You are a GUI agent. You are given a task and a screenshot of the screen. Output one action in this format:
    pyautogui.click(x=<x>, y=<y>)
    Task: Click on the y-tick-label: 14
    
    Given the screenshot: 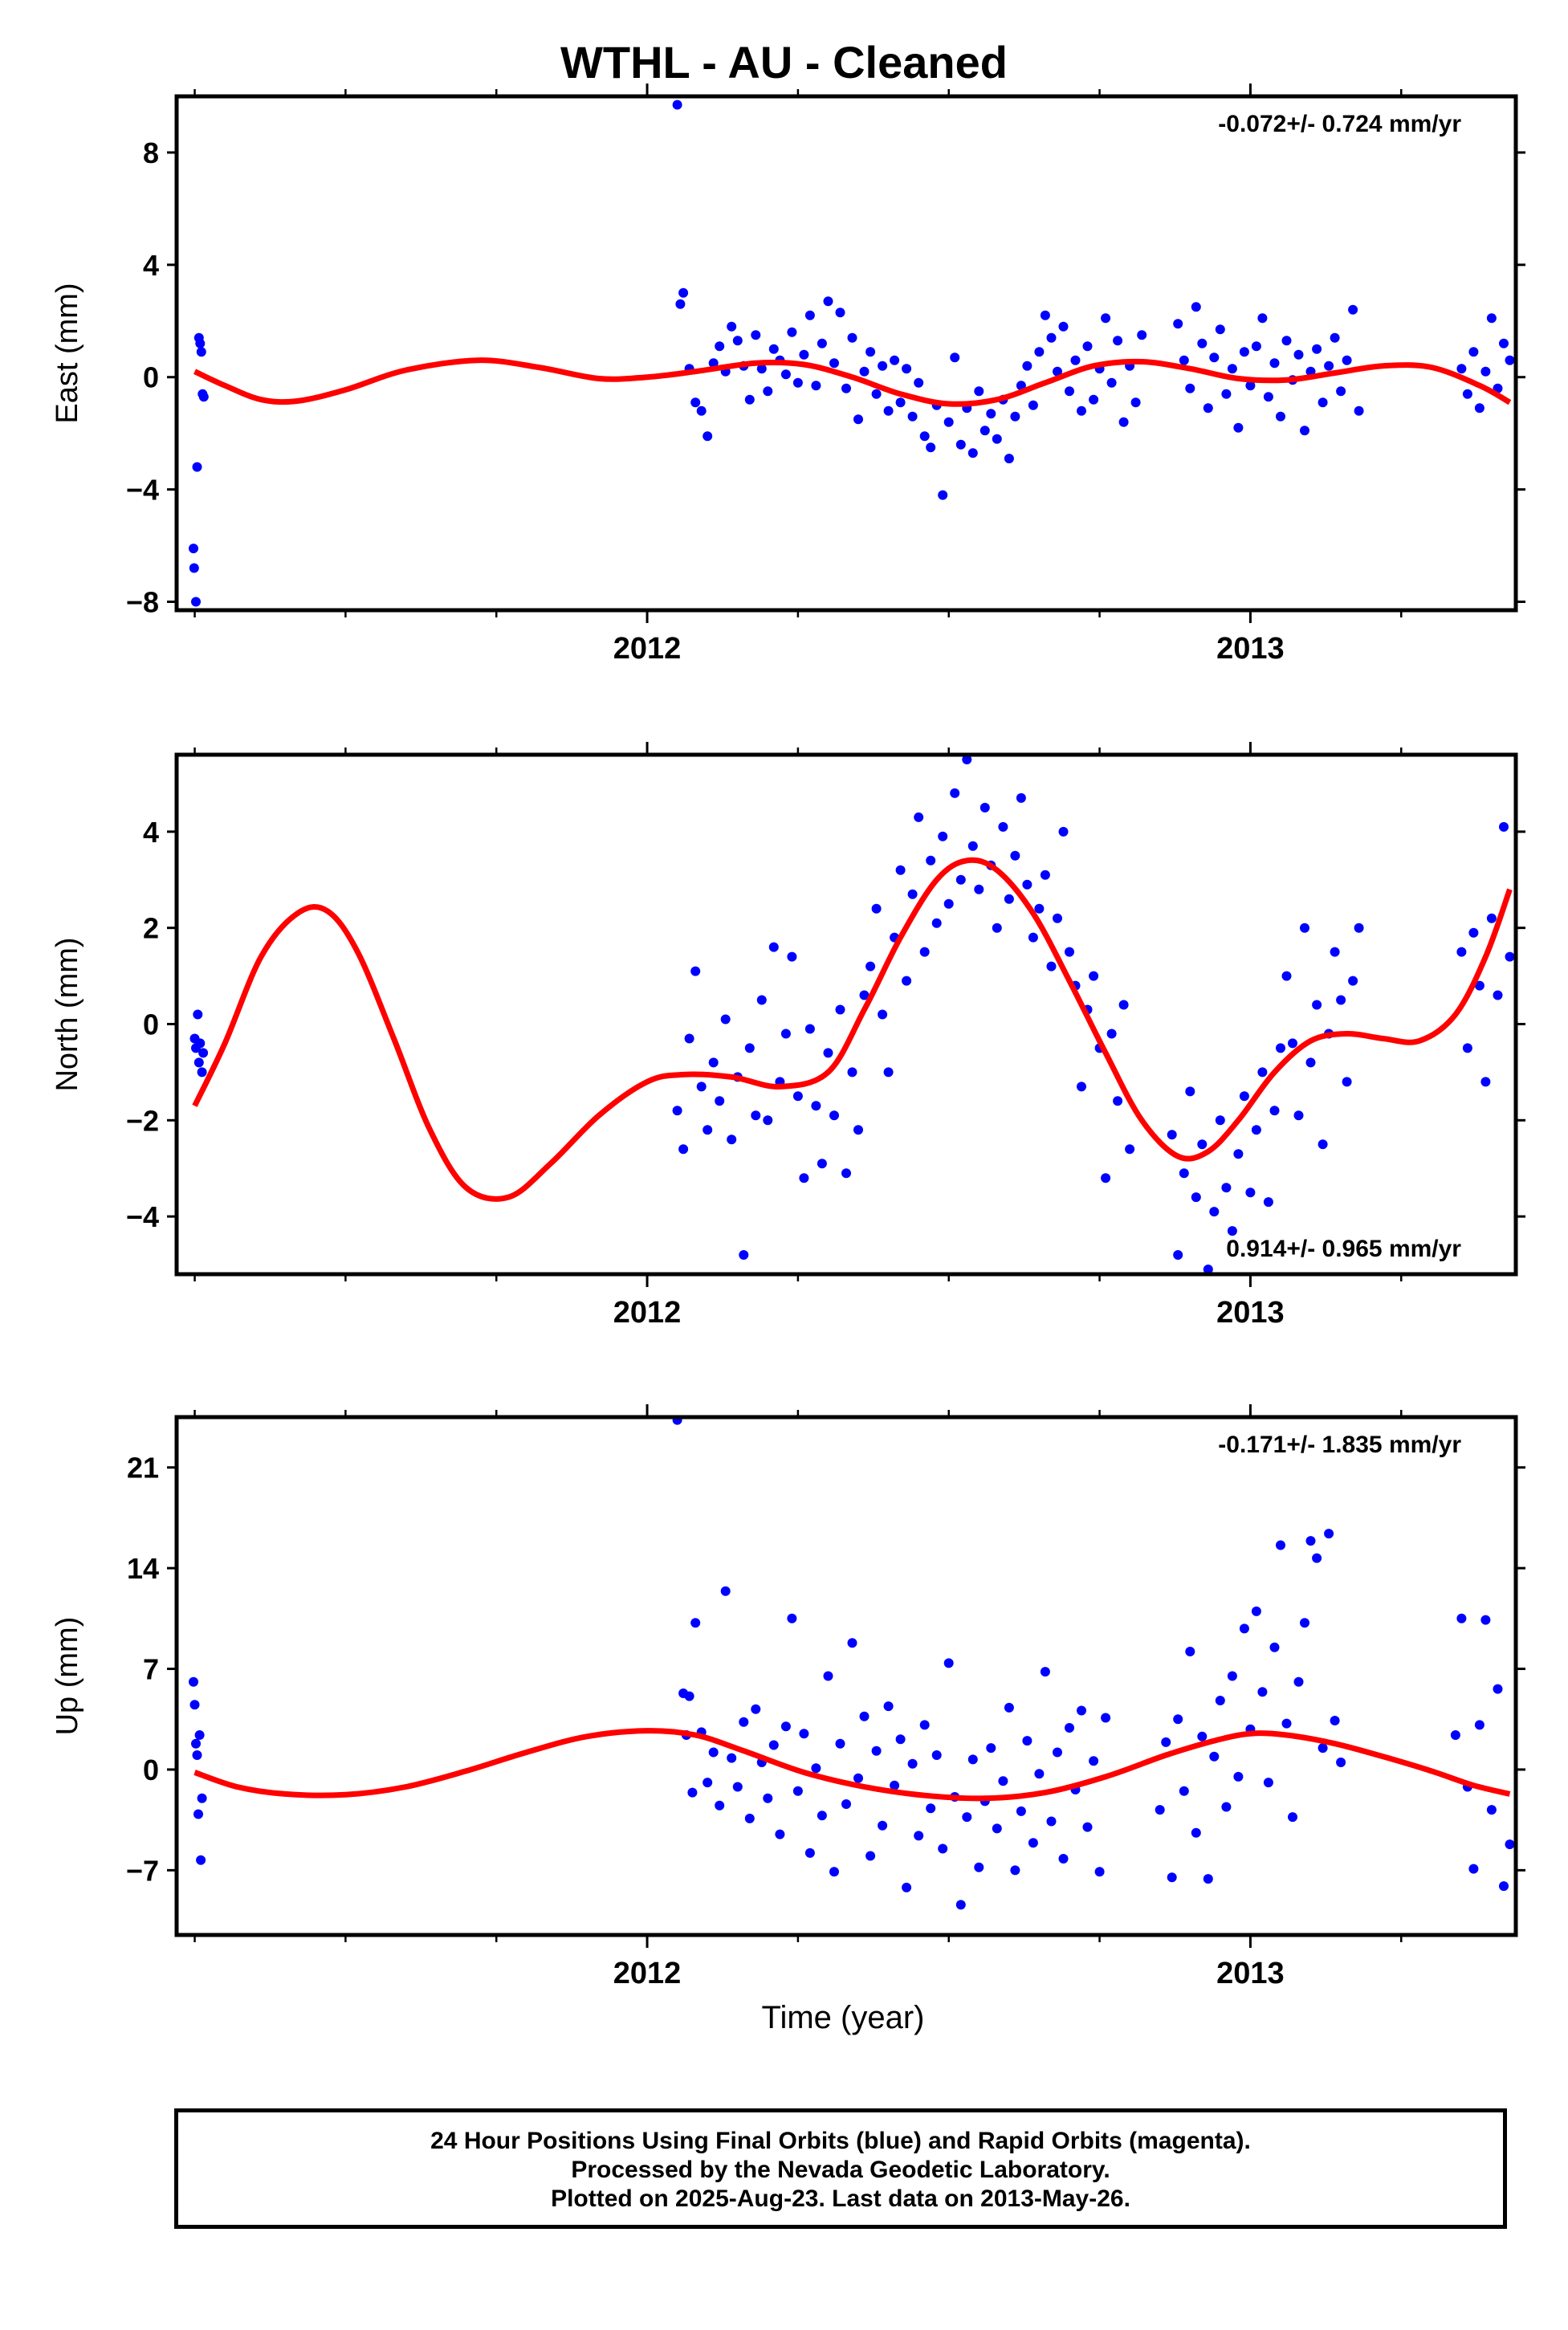 What is the action you would take?
    pyautogui.click(x=143, y=1568)
    